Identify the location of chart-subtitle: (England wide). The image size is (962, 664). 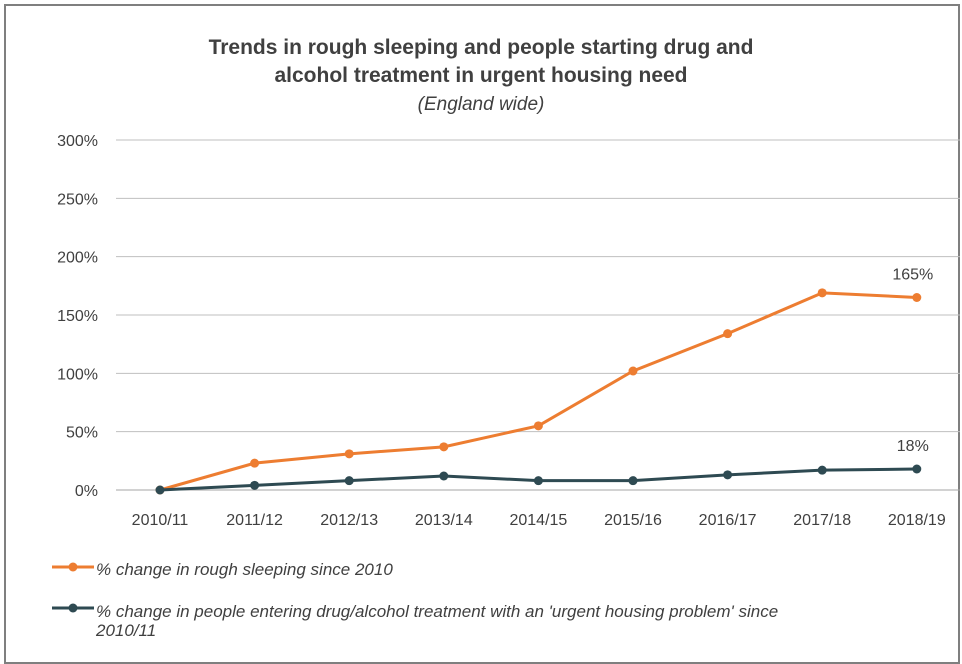
(481, 104).